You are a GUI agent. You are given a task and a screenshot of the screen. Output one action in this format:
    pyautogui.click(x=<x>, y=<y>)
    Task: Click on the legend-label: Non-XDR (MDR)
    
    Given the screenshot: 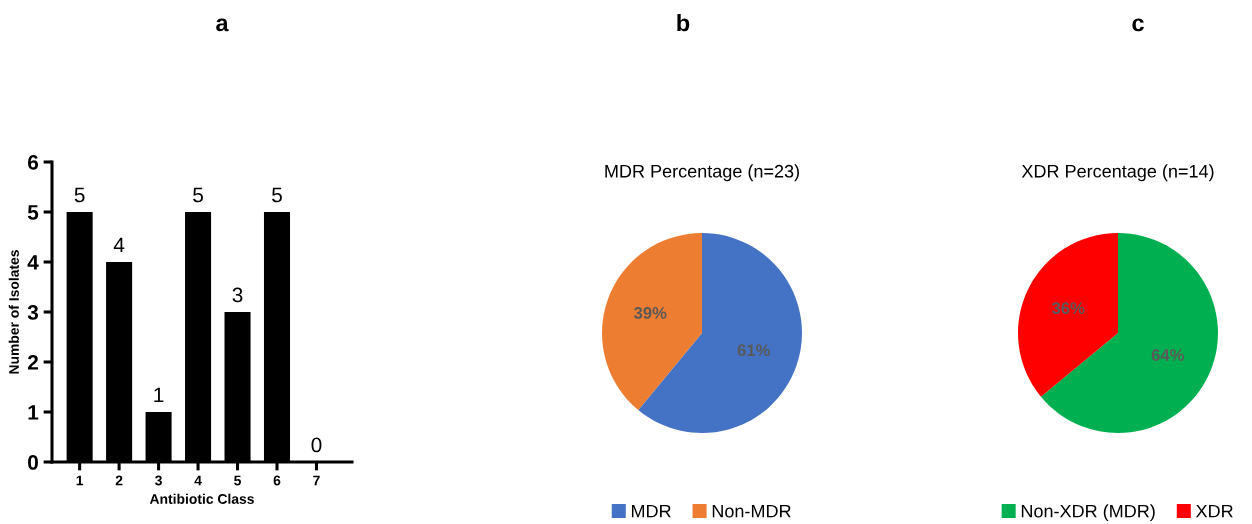 What is the action you would take?
    pyautogui.click(x=1088, y=513)
    